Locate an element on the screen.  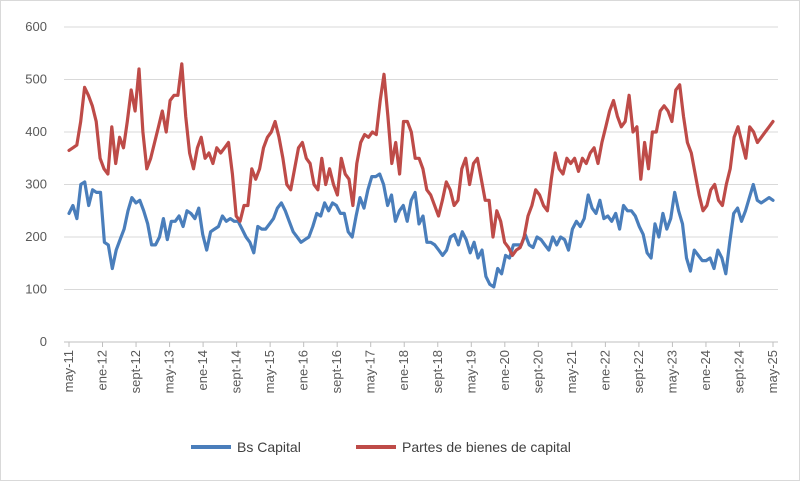
x-tick-label: may-13 is located at coordinates (169, 371).